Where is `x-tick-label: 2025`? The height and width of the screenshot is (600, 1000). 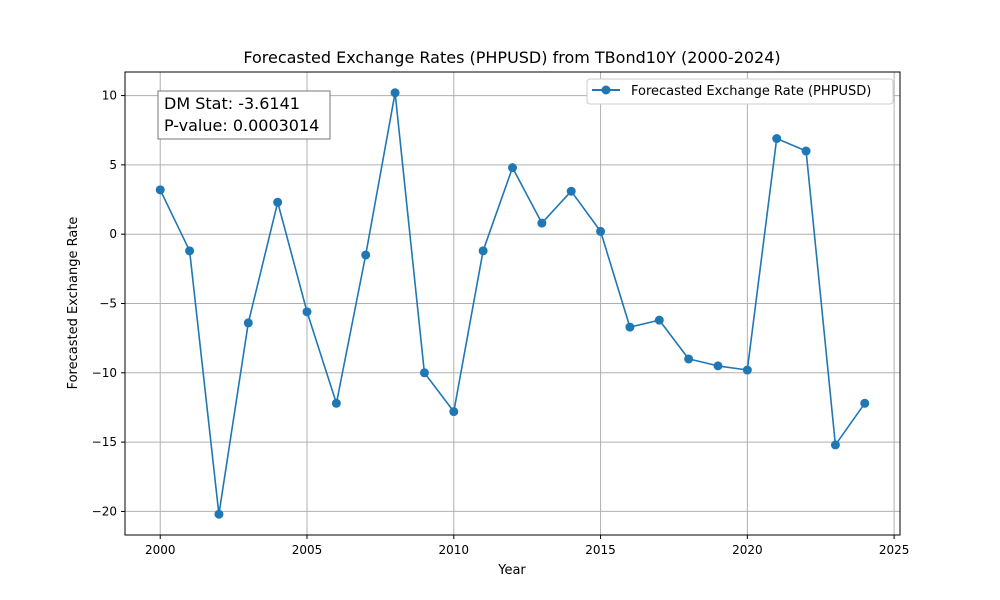
x-tick-label: 2025 is located at coordinates (894, 550).